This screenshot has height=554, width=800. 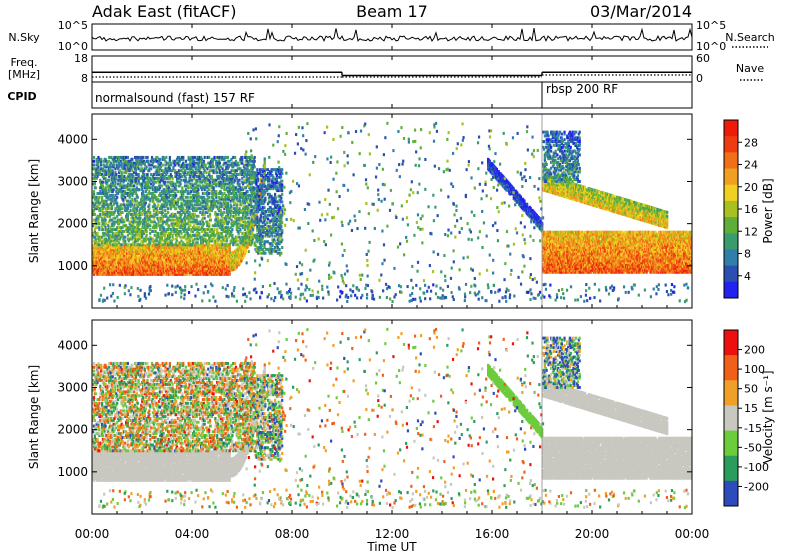 What do you see at coordinates (641, 11) in the screenshot?
I see `date-title: 03/Mar/2014` at bounding box center [641, 11].